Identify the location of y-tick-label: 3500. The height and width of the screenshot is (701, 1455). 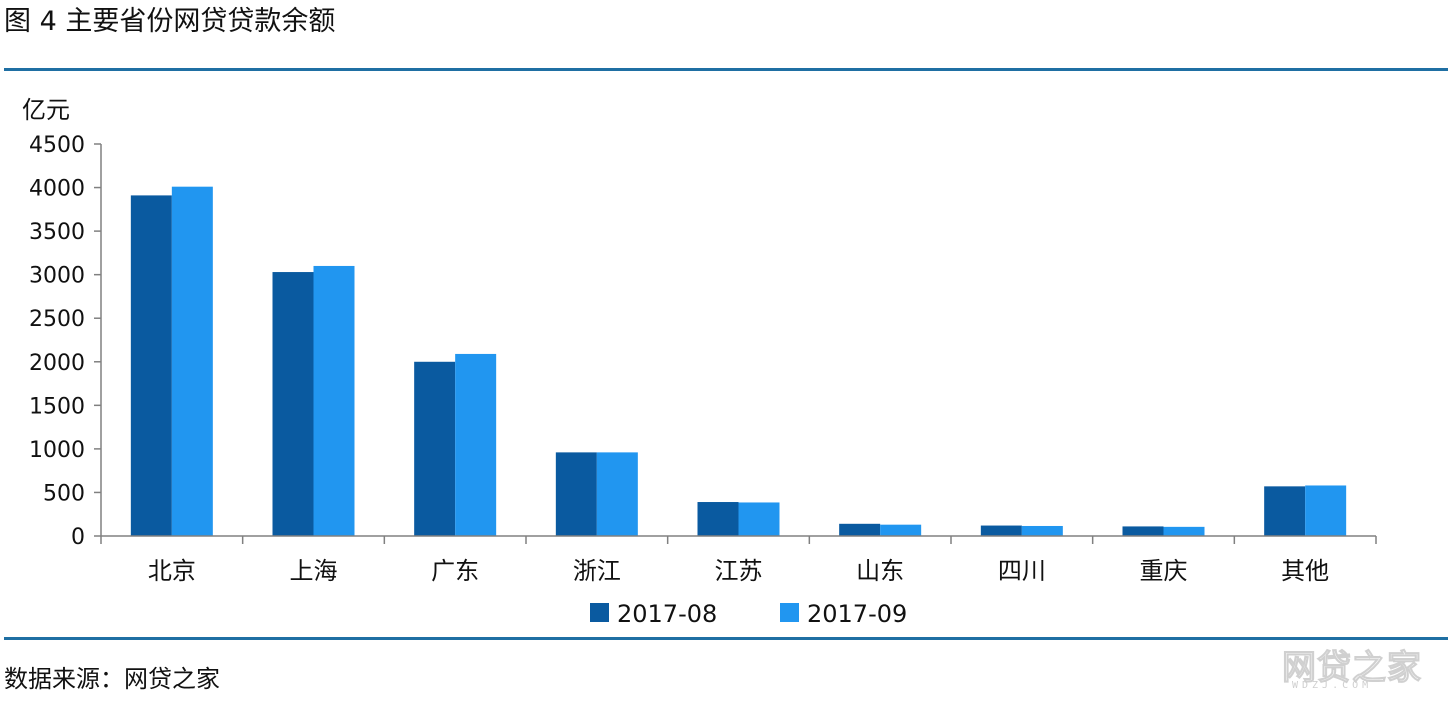
(57, 232).